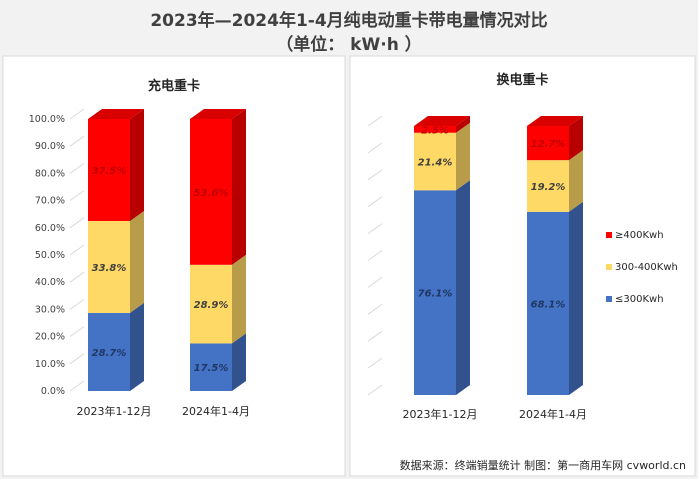  I want to click on data-label: 2.5%, so click(435, 130).